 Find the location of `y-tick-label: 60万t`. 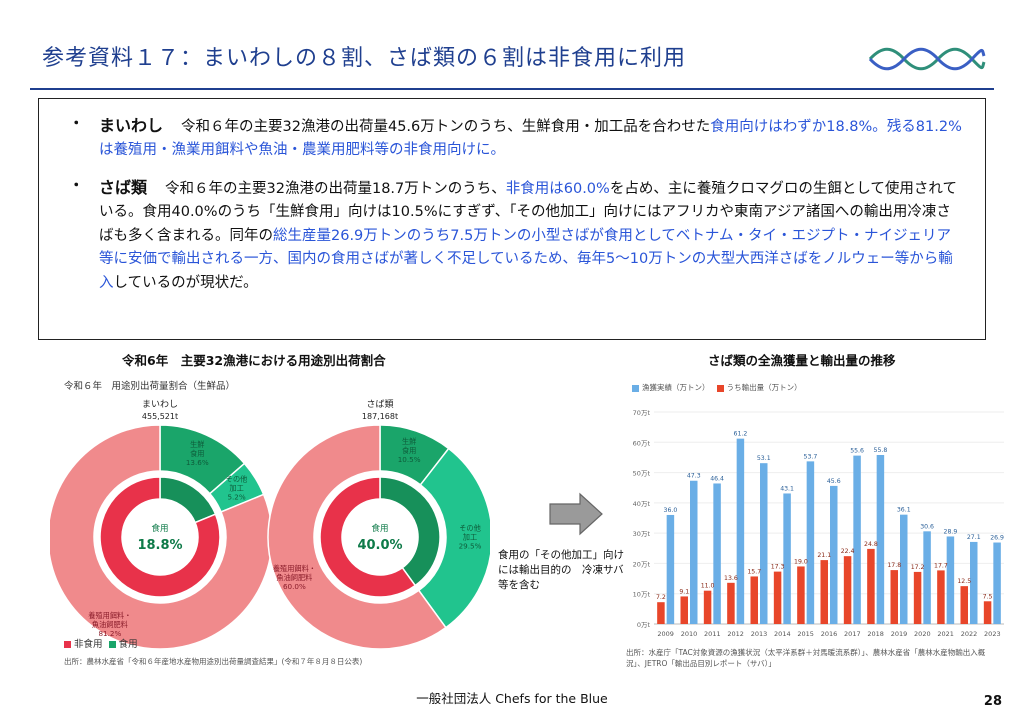

y-tick-label: 60万t is located at coordinates (642, 443).